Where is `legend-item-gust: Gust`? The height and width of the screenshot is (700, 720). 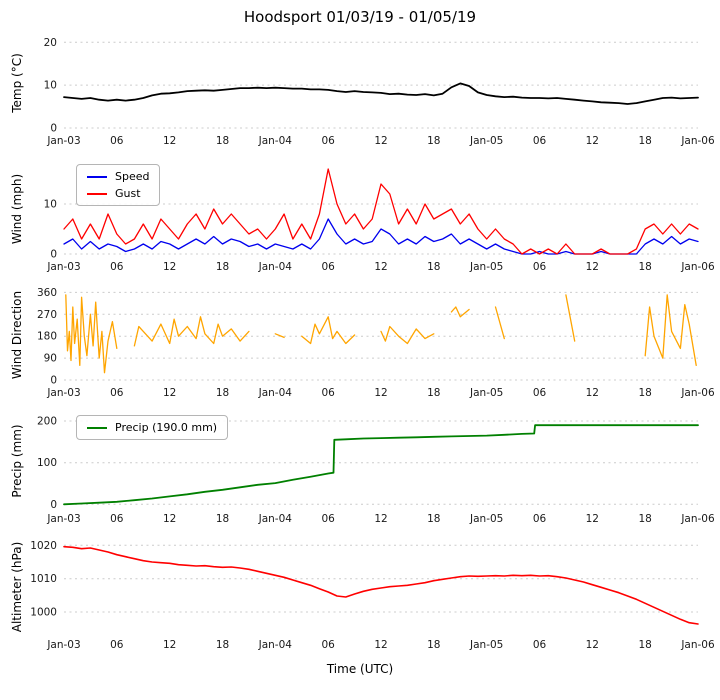
legend-item-gust: Gust is located at coordinates (118, 193).